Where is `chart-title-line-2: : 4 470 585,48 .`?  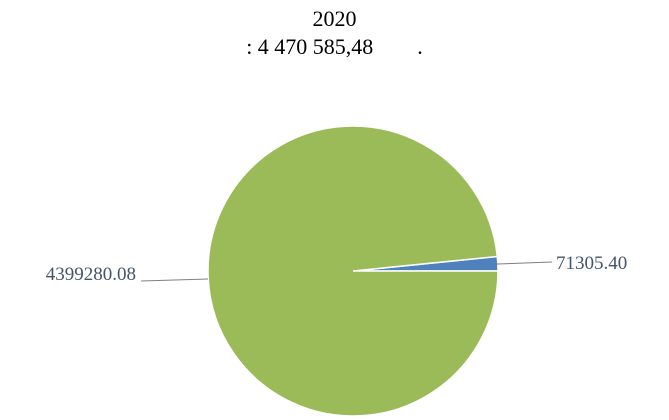
chart-title-line-2: : 4 470 585,48 . is located at coordinates (334, 46).